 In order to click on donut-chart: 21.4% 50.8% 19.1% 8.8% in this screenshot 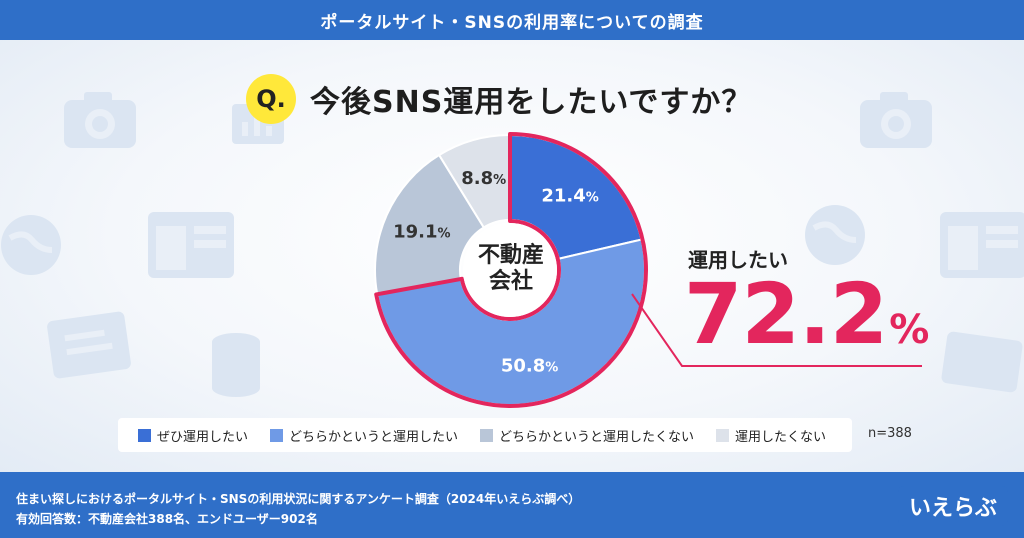, I will do `click(511, 270)`.